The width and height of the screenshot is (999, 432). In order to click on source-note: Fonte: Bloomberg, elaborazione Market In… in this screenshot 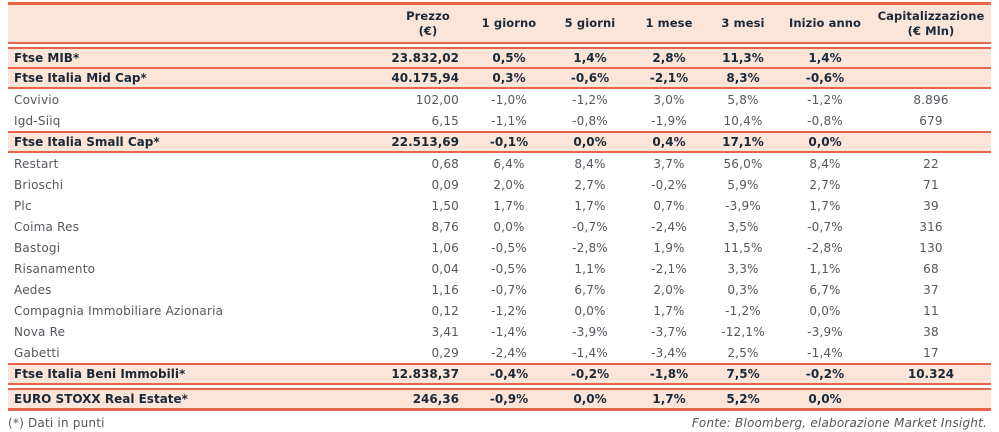, I will do `click(839, 422)`.